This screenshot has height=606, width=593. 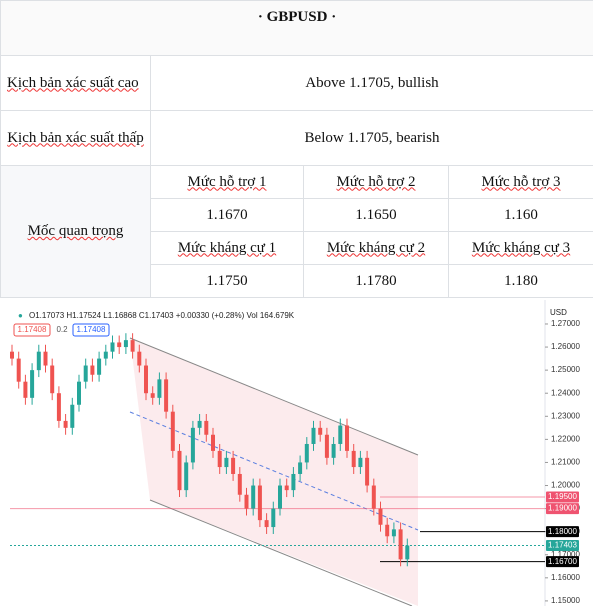 I want to click on level-label: 1.19500, so click(x=562, y=496).